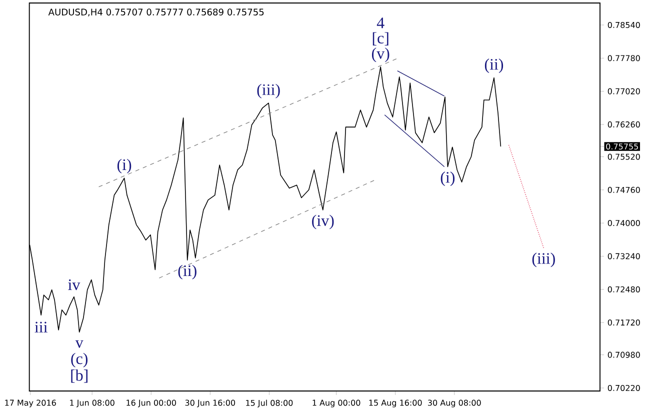 The height and width of the screenshot is (414, 646). Describe the element at coordinates (79, 360) in the screenshot. I see `annotation: (c)` at that location.